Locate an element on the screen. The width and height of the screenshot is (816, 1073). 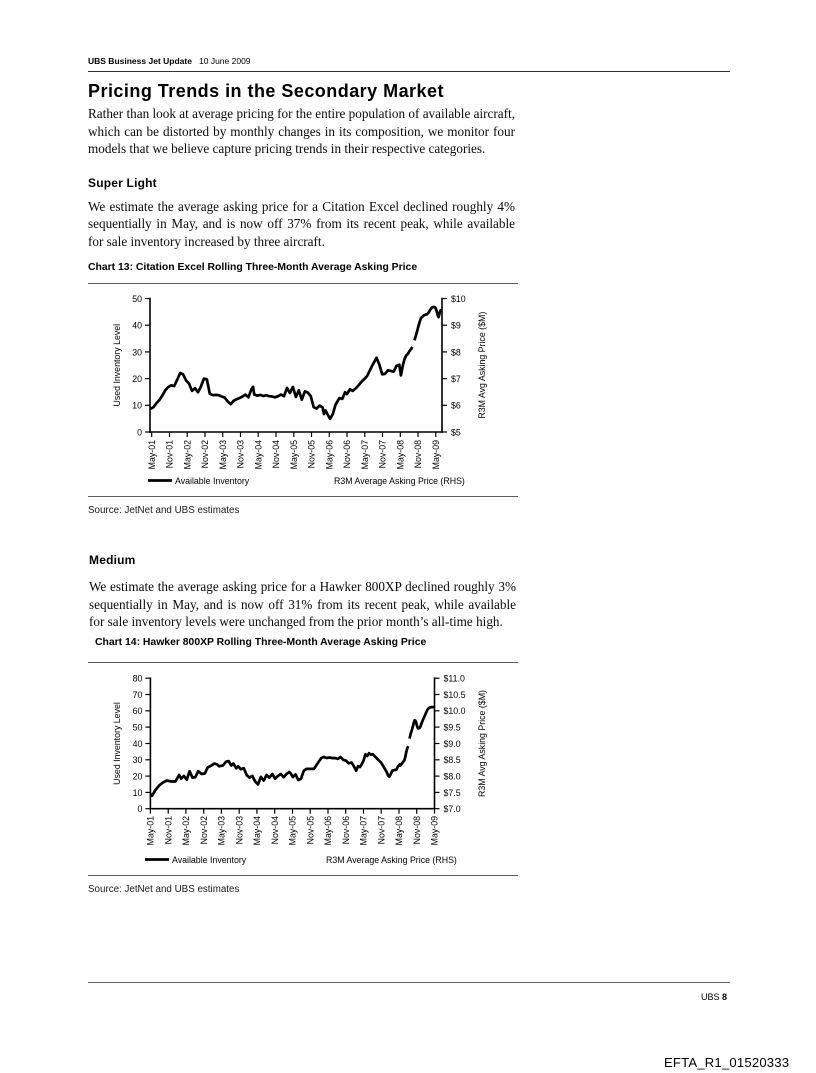
svg-text: $8 is located at coordinates (456, 352).